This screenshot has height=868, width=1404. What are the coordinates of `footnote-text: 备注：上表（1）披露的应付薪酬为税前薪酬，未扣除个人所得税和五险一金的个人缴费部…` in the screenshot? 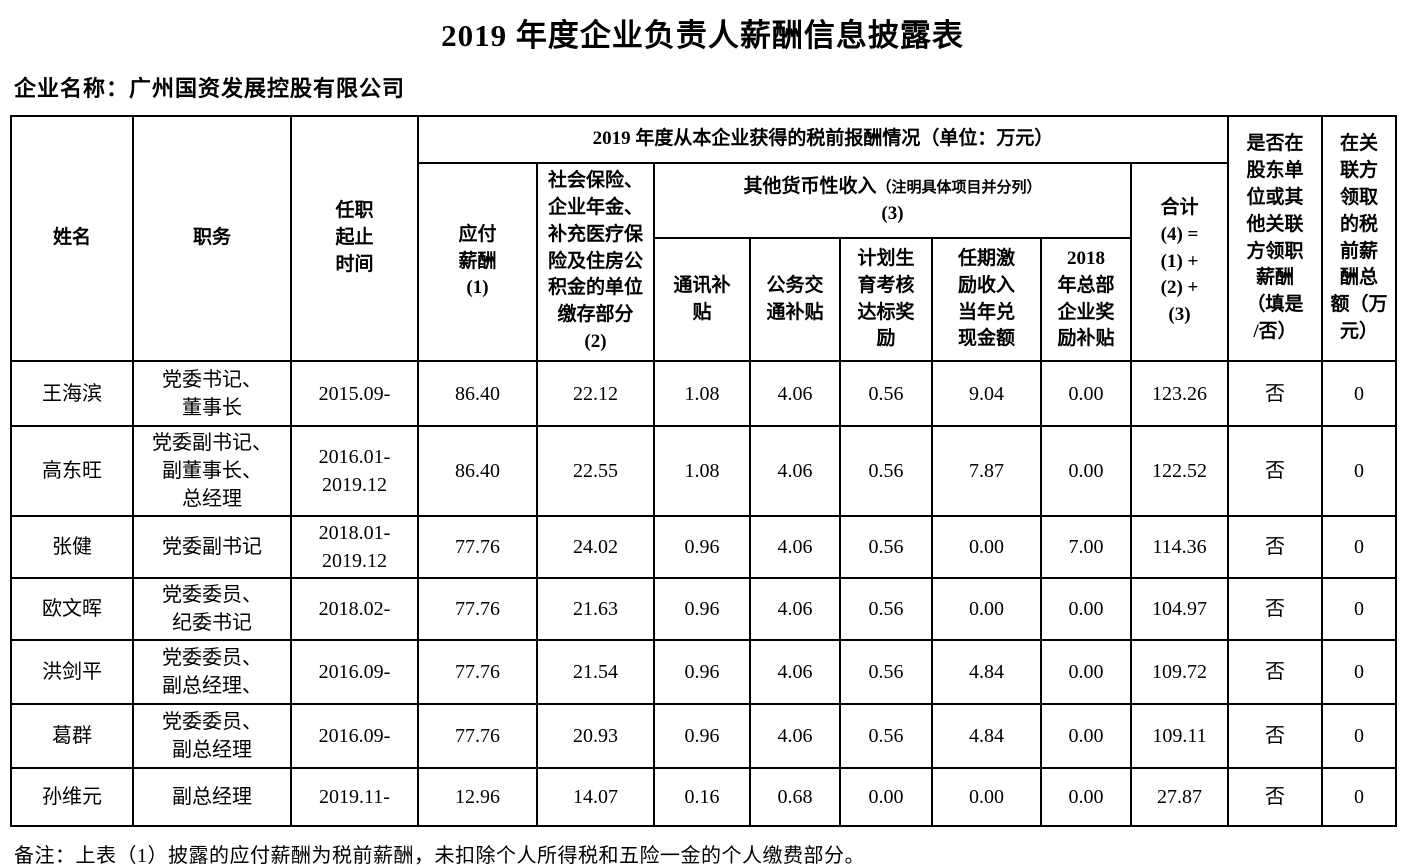 It's located at (439, 856).